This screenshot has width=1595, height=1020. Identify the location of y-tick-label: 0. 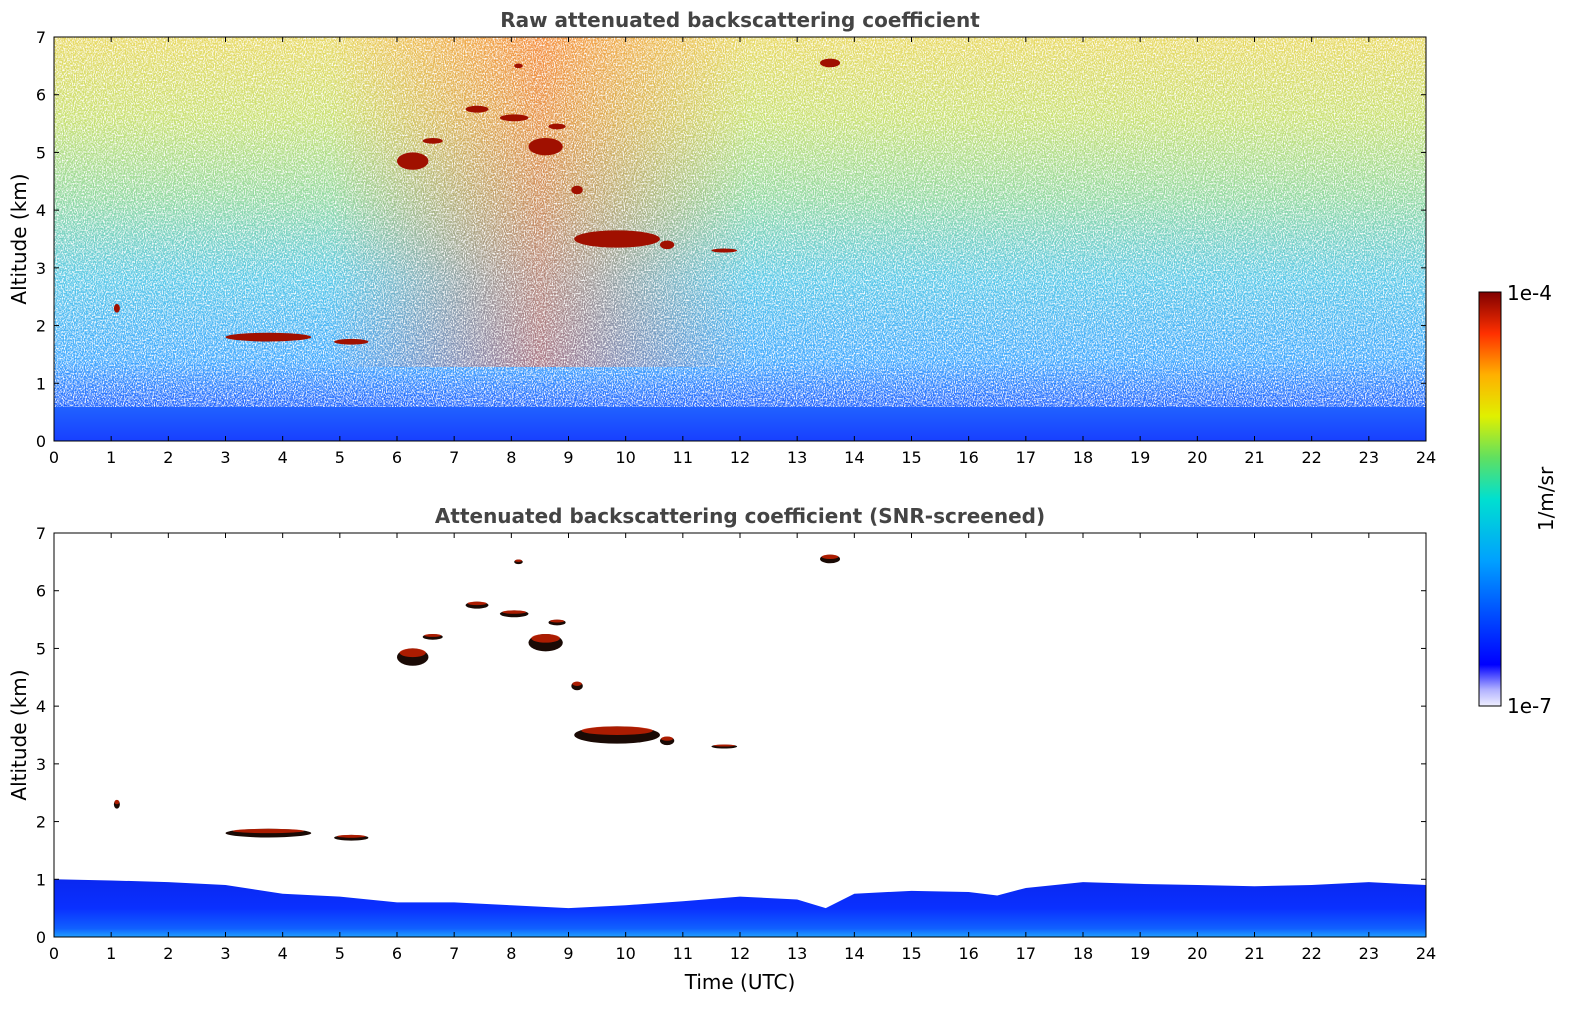
(41, 937).